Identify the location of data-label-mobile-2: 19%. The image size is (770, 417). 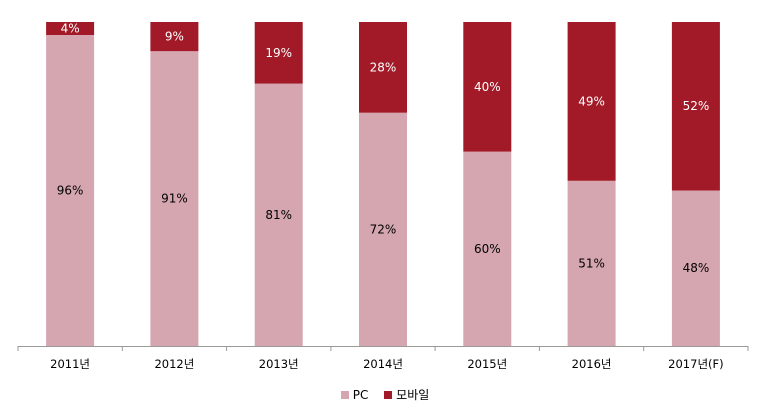
(278, 53).